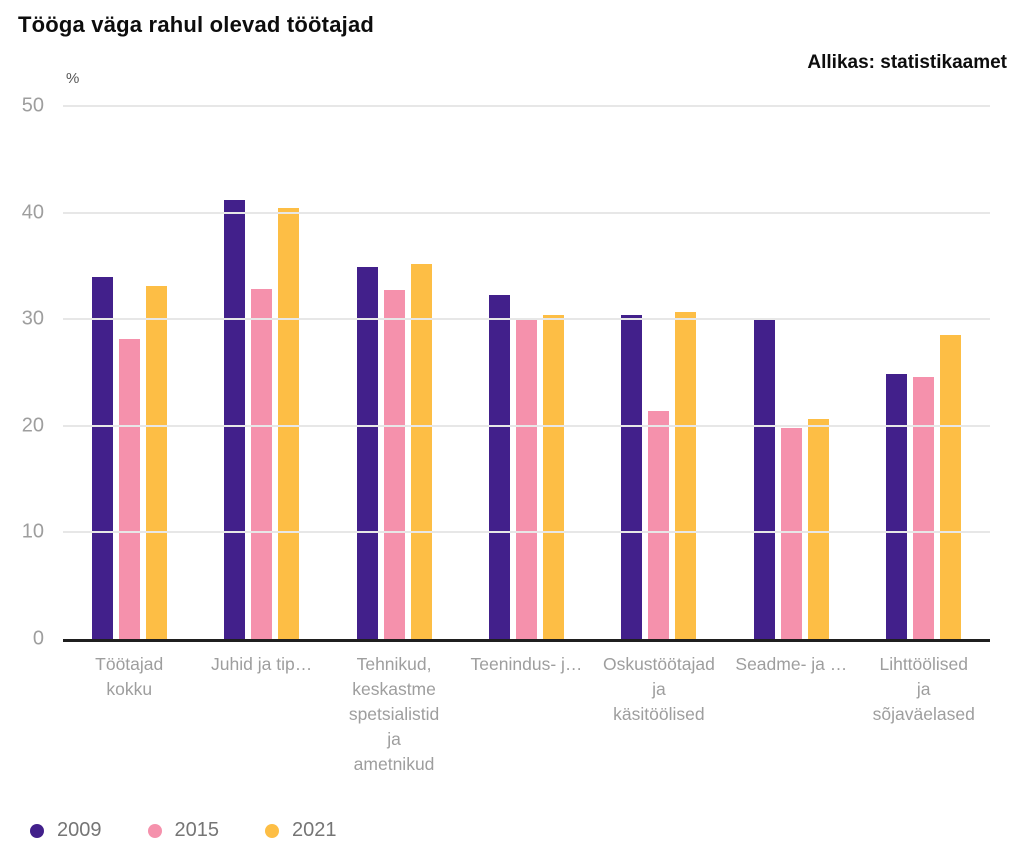  Describe the element at coordinates (658, 689) in the screenshot. I see `x-axis-label-5: Oskustöötajad ja käsitöölised` at that location.